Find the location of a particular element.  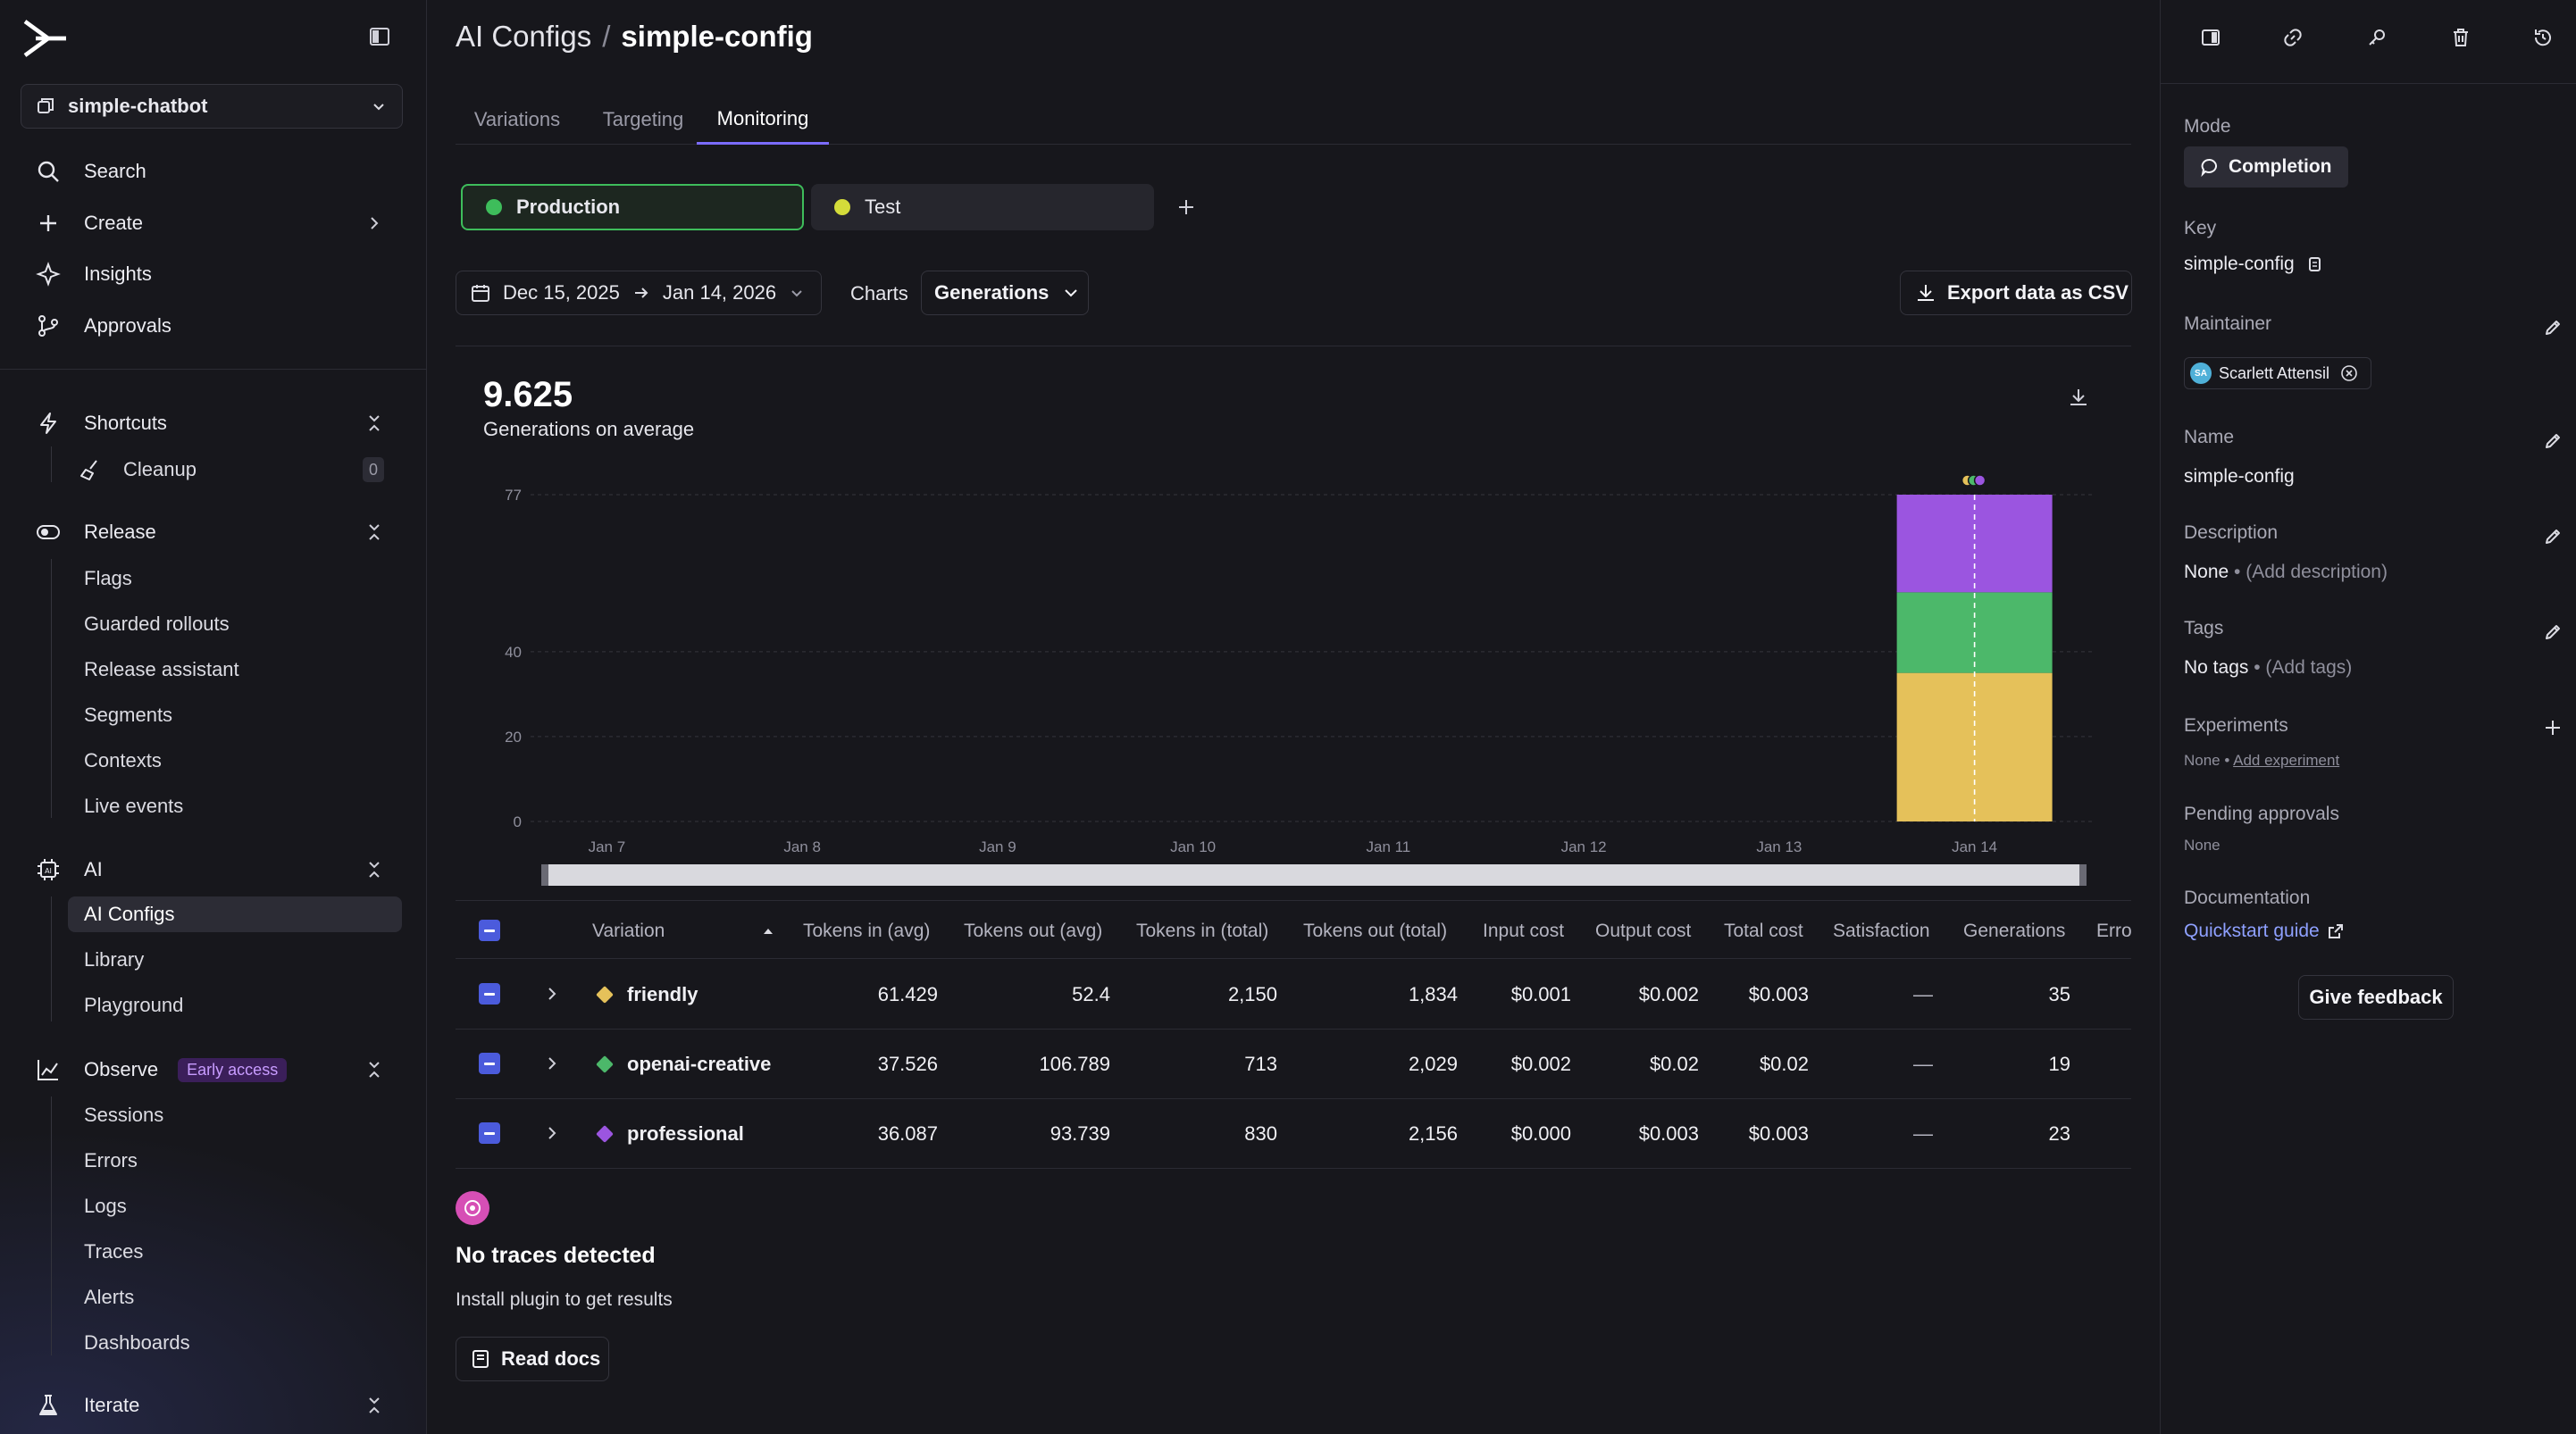

mode-chip: Completion is located at coordinates (2266, 167).